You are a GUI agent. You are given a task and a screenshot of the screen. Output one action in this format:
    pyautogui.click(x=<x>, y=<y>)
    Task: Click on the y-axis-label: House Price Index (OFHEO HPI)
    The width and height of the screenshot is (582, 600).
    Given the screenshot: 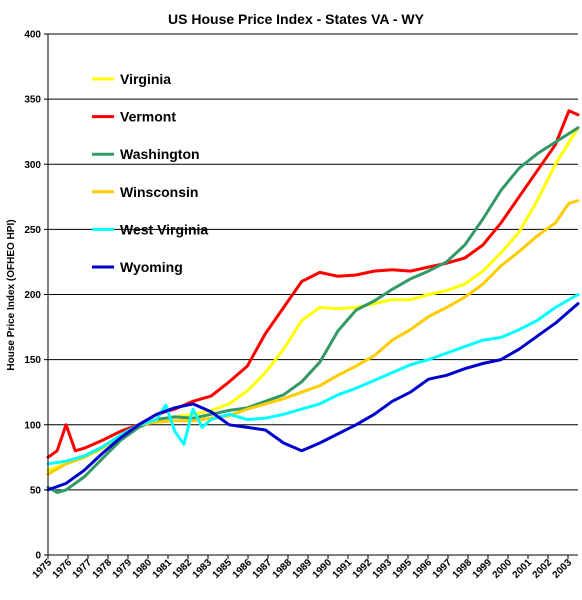 What is the action you would take?
    pyautogui.click(x=11, y=294)
    